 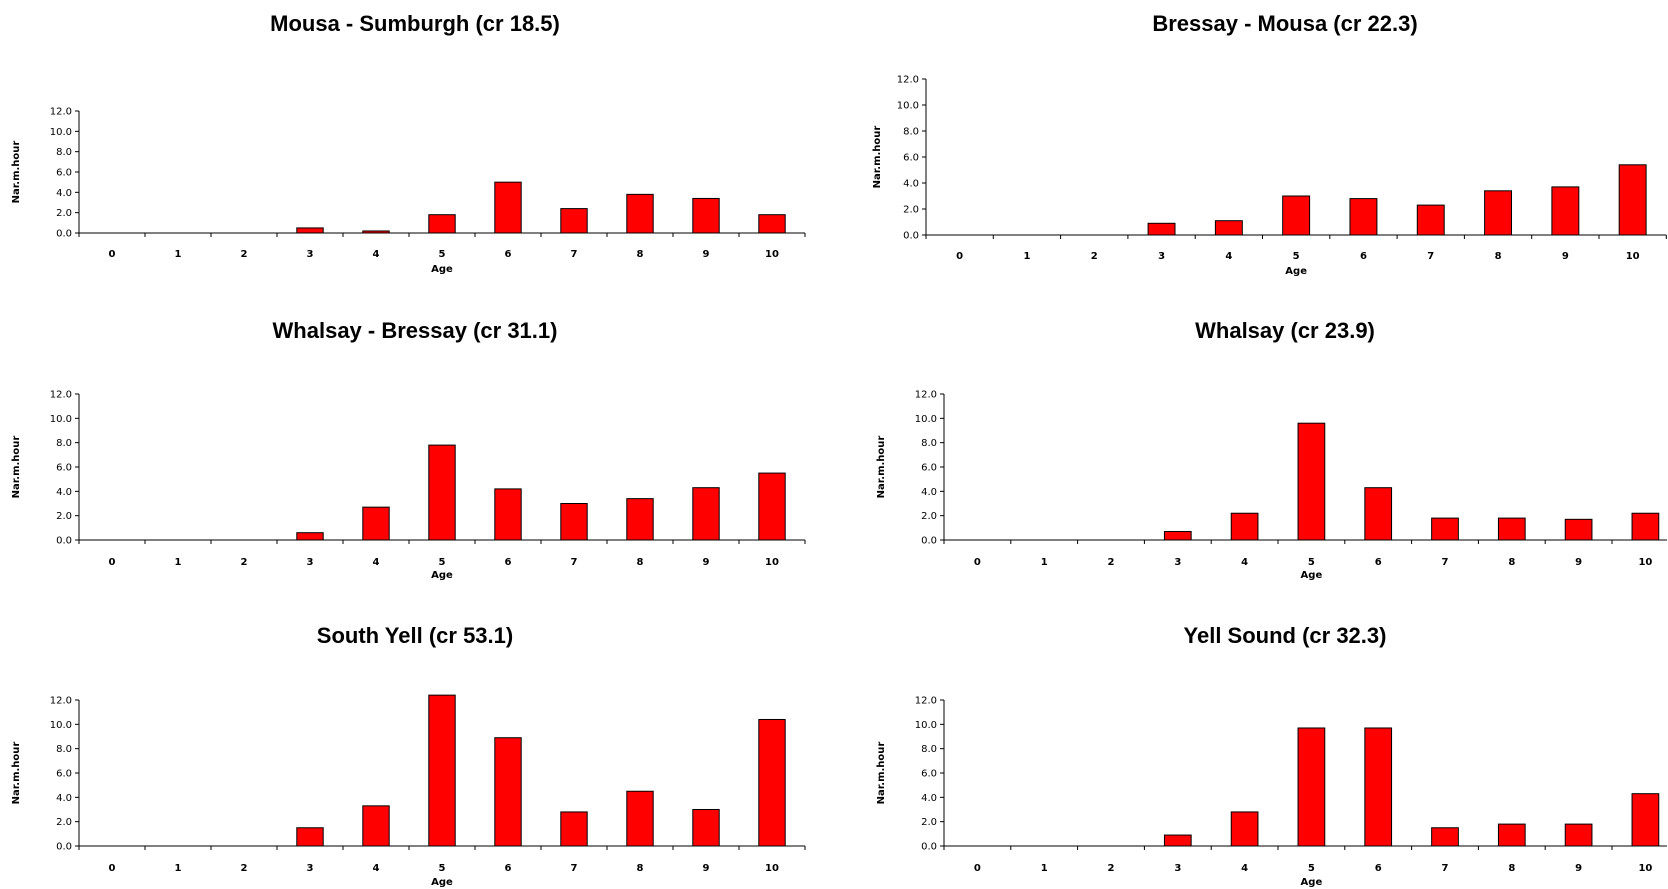 I want to click on x-axis-label: Age, so click(x=1296, y=271).